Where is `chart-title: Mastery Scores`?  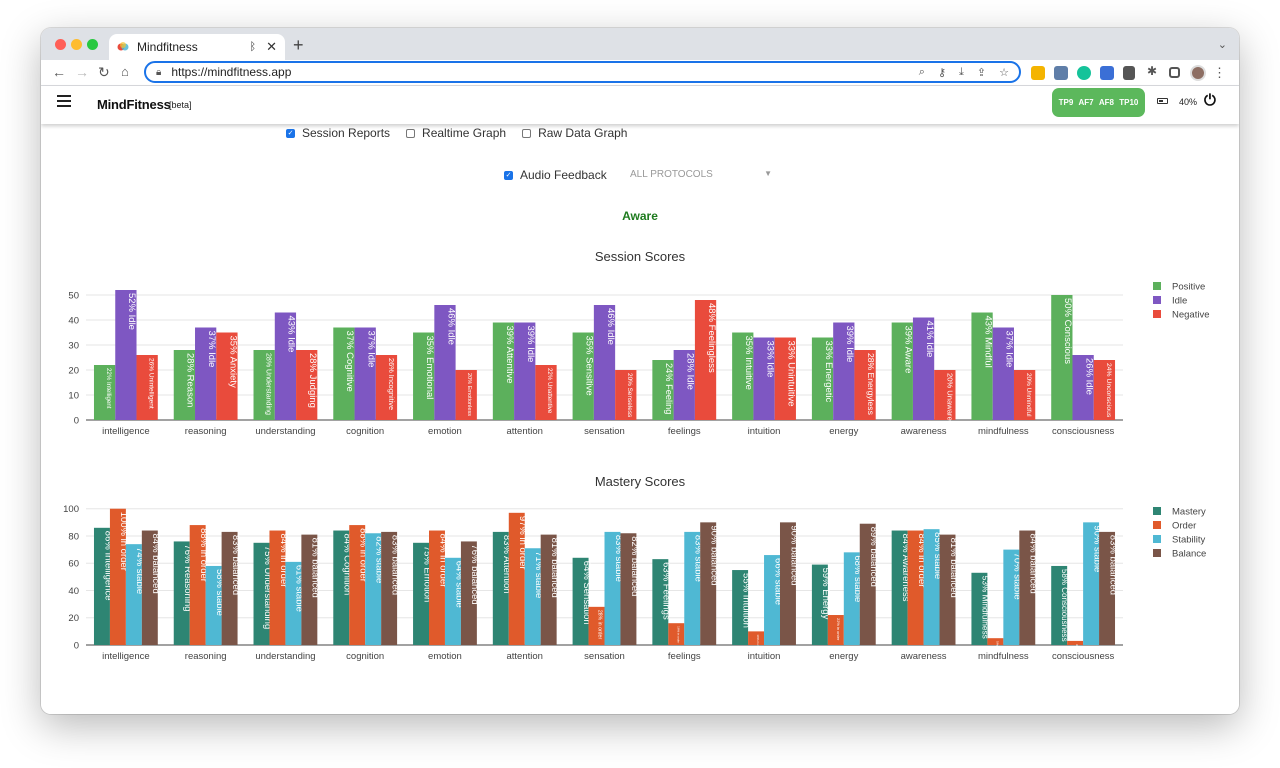
chart-title: Mastery Scores is located at coordinates (640, 481).